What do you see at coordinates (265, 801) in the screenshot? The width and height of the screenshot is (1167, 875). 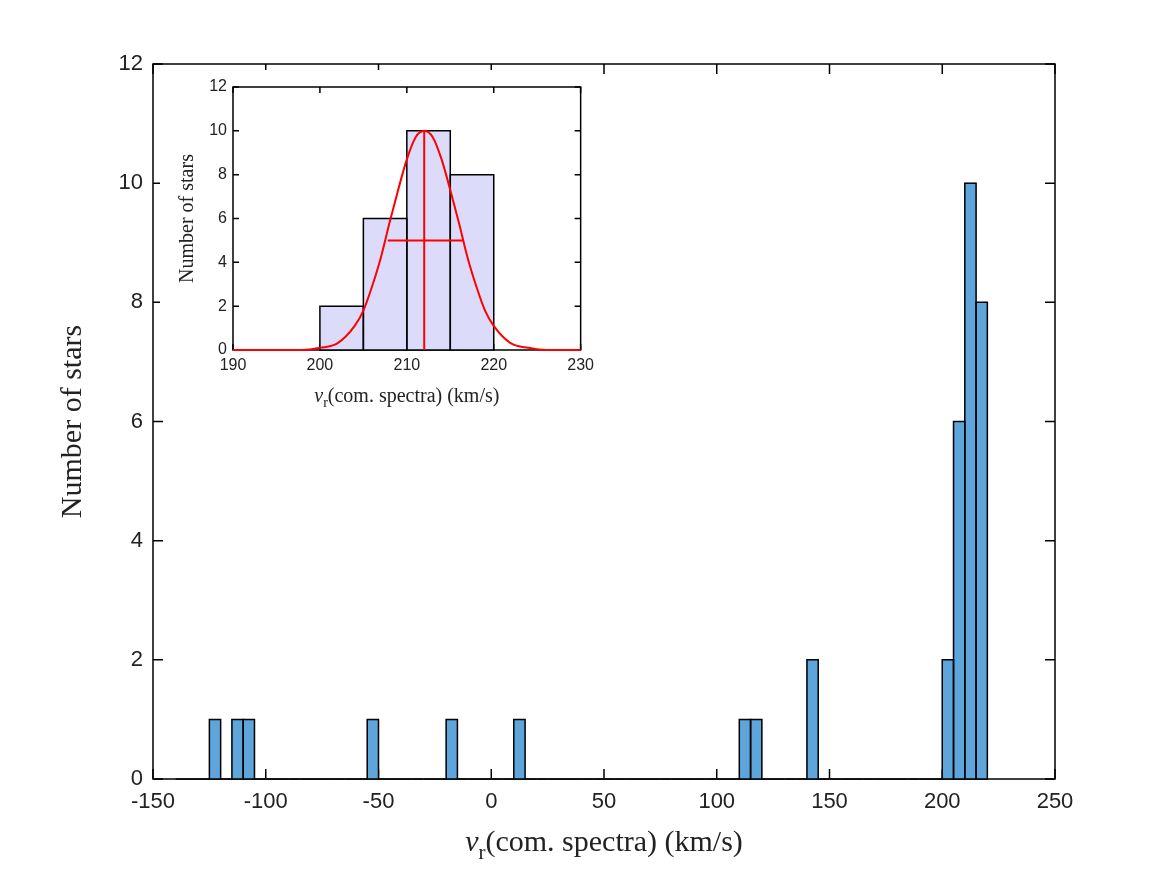 I see `x-tick-label: -100` at bounding box center [265, 801].